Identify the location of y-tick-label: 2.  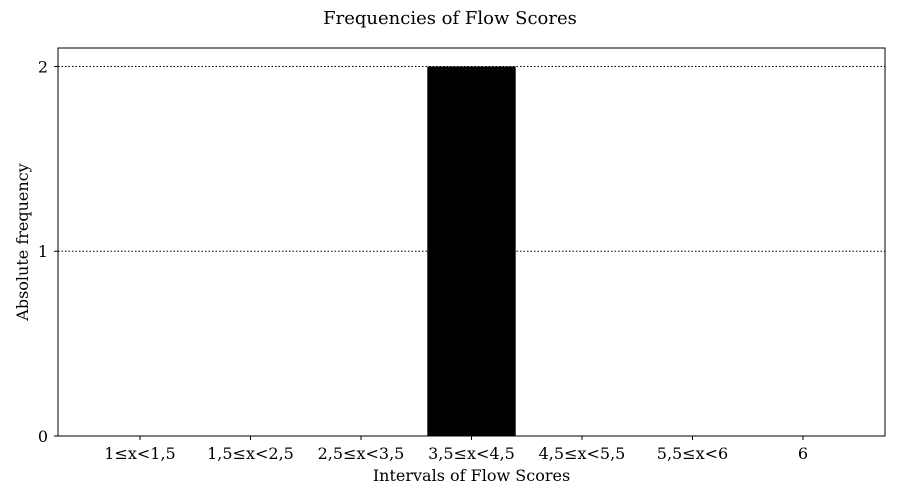
(43, 66).